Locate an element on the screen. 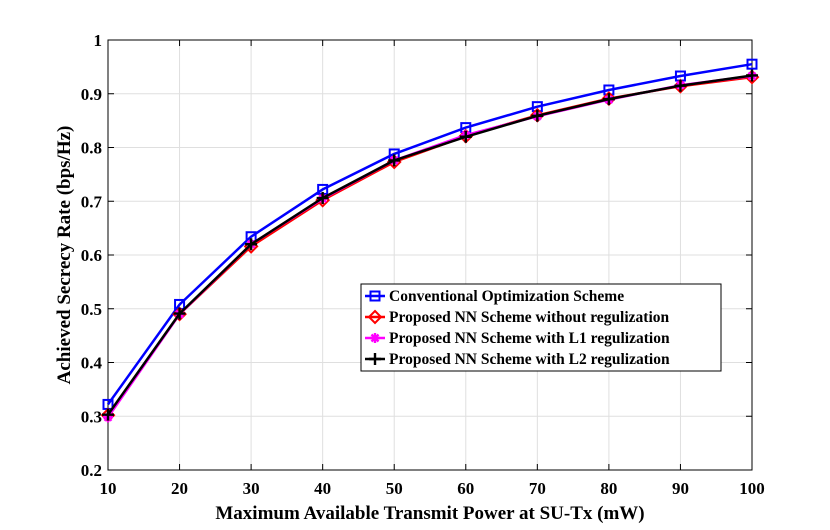 Image resolution: width=830 pixels, height=530 pixels. x-tick-label: 80 is located at coordinates (608, 488).